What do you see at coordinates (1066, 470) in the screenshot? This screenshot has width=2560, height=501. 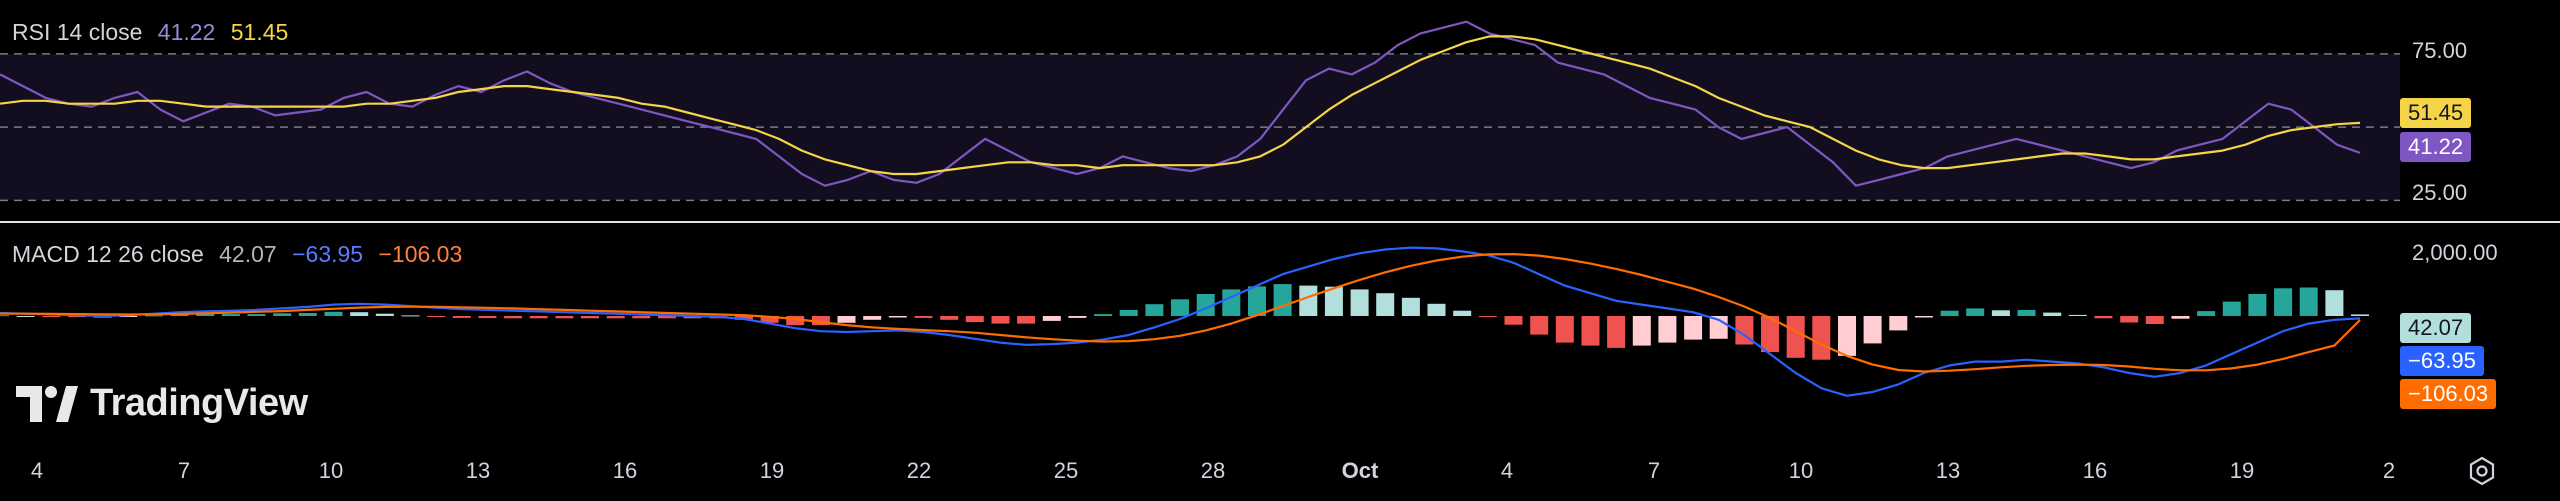 I see `time-axis-label: 25` at bounding box center [1066, 470].